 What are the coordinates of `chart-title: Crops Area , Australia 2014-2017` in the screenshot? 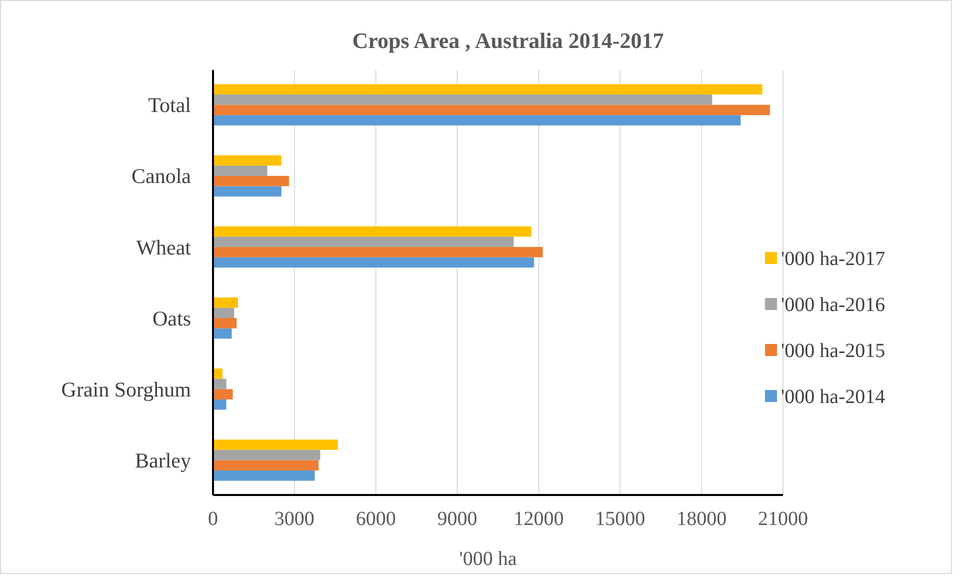 It's located at (508, 40).